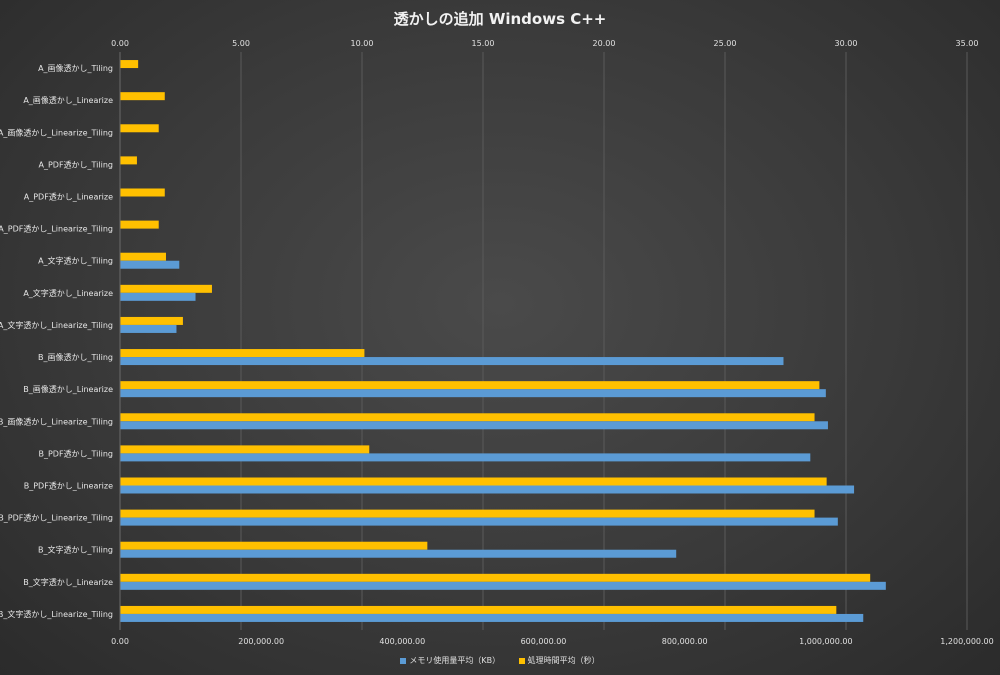  What do you see at coordinates (120, 641) in the screenshot?
I see `bottom-axis-tick-label: 0.00` at bounding box center [120, 641].